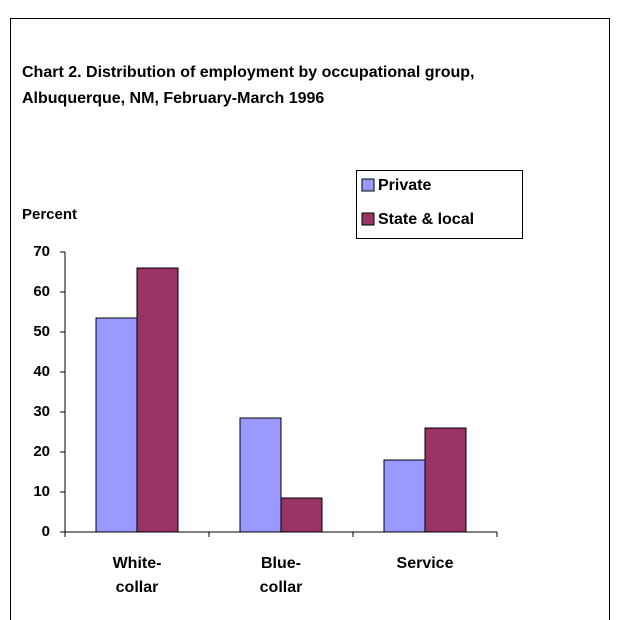 This screenshot has width=620, height=620. What do you see at coordinates (41, 451) in the screenshot?
I see `y-tick-label: 20` at bounding box center [41, 451].